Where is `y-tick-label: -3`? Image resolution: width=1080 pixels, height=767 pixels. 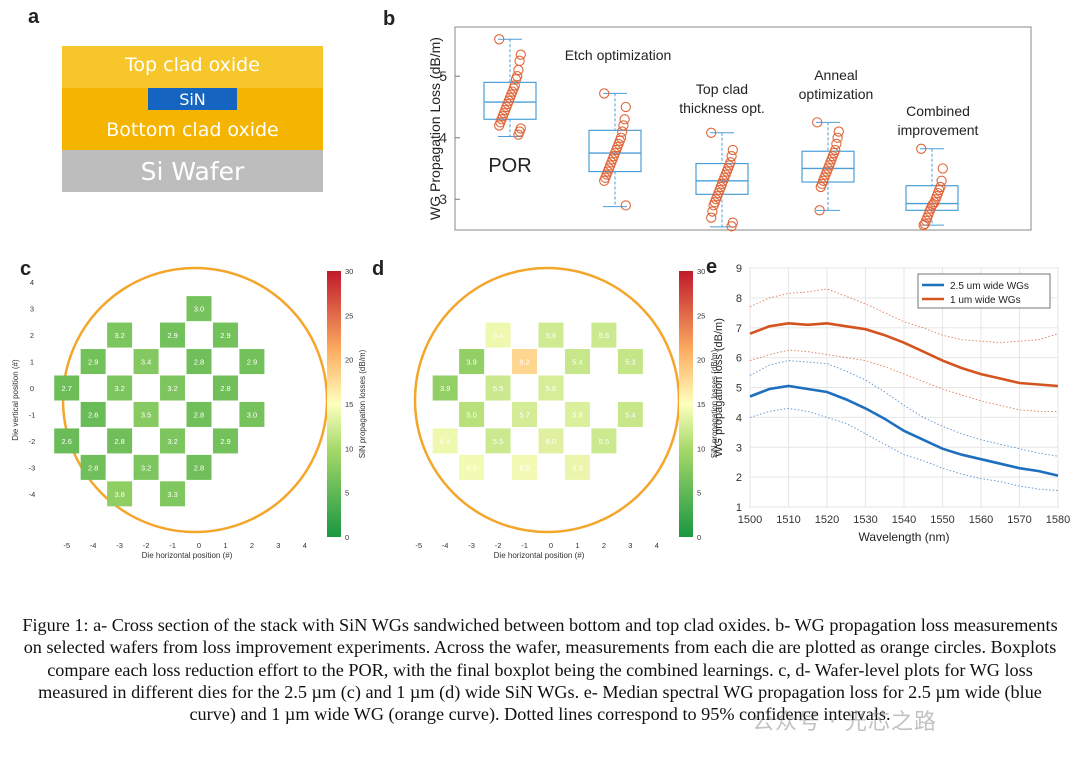
y-tick-label: -3 is located at coordinates (32, 467).